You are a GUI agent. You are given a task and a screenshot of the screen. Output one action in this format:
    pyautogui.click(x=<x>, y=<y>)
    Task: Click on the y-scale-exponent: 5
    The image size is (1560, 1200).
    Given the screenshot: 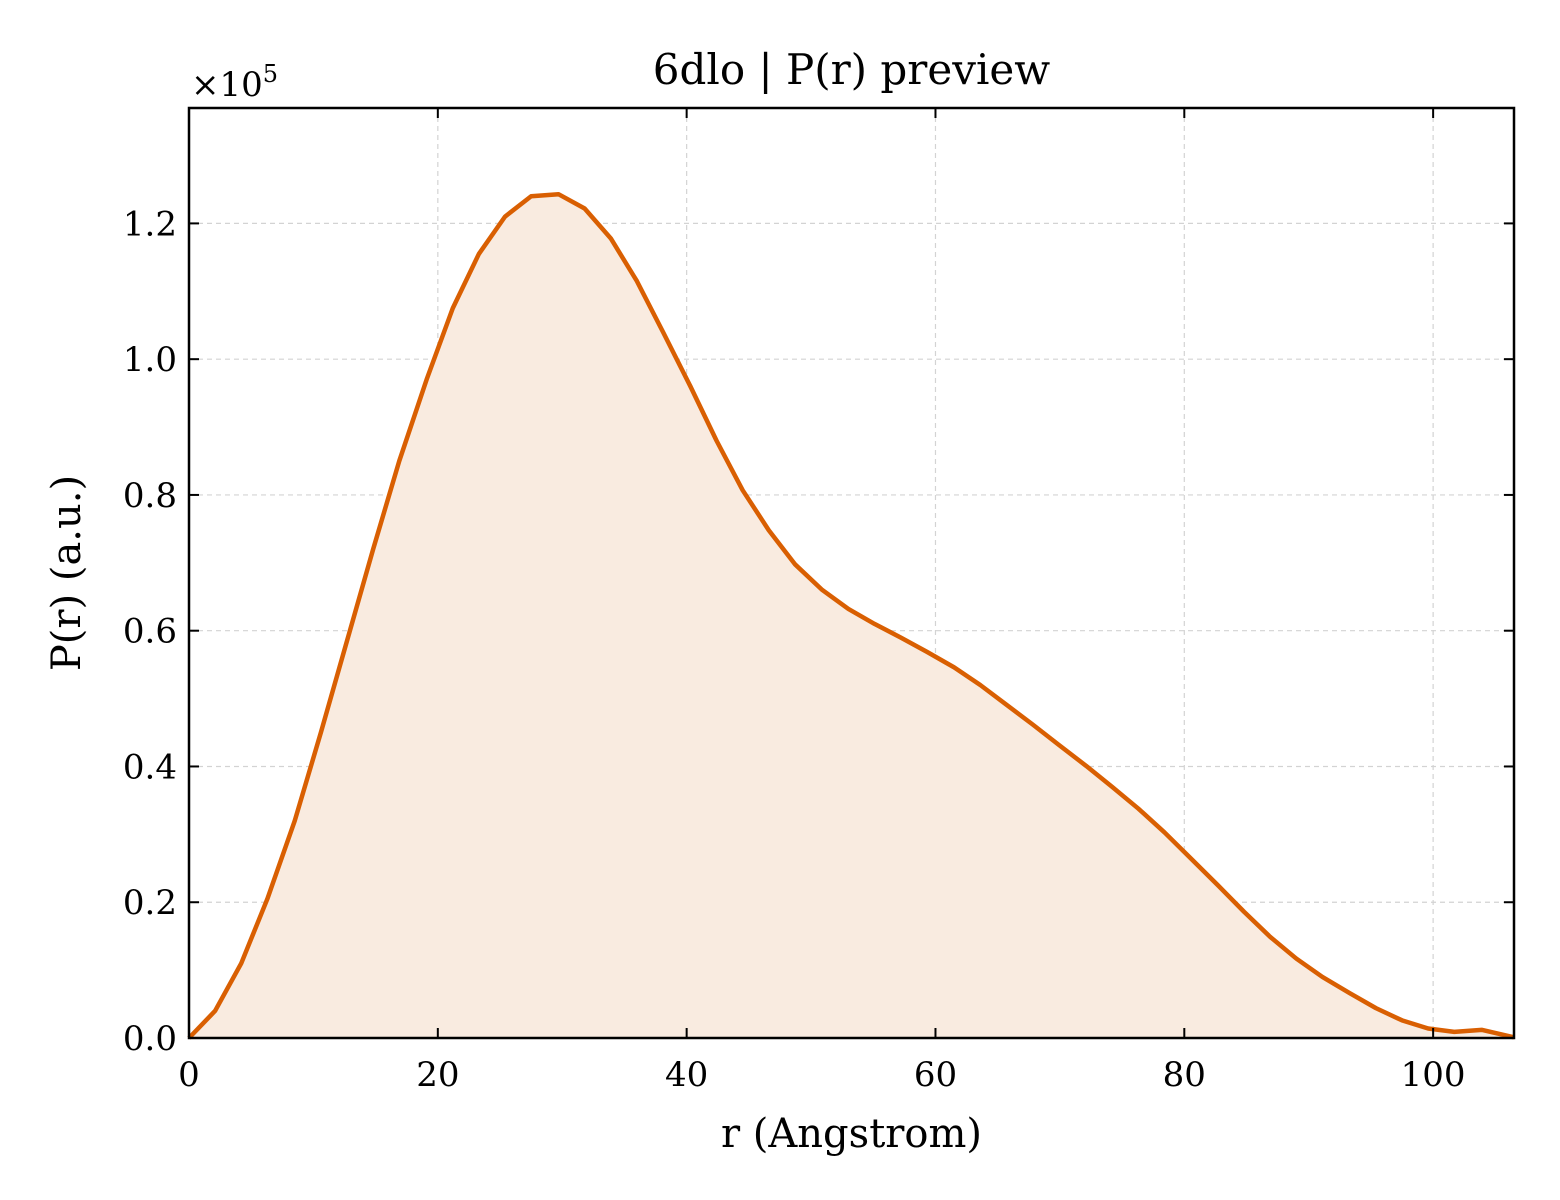 What is the action you would take?
    pyautogui.click(x=270, y=74)
    